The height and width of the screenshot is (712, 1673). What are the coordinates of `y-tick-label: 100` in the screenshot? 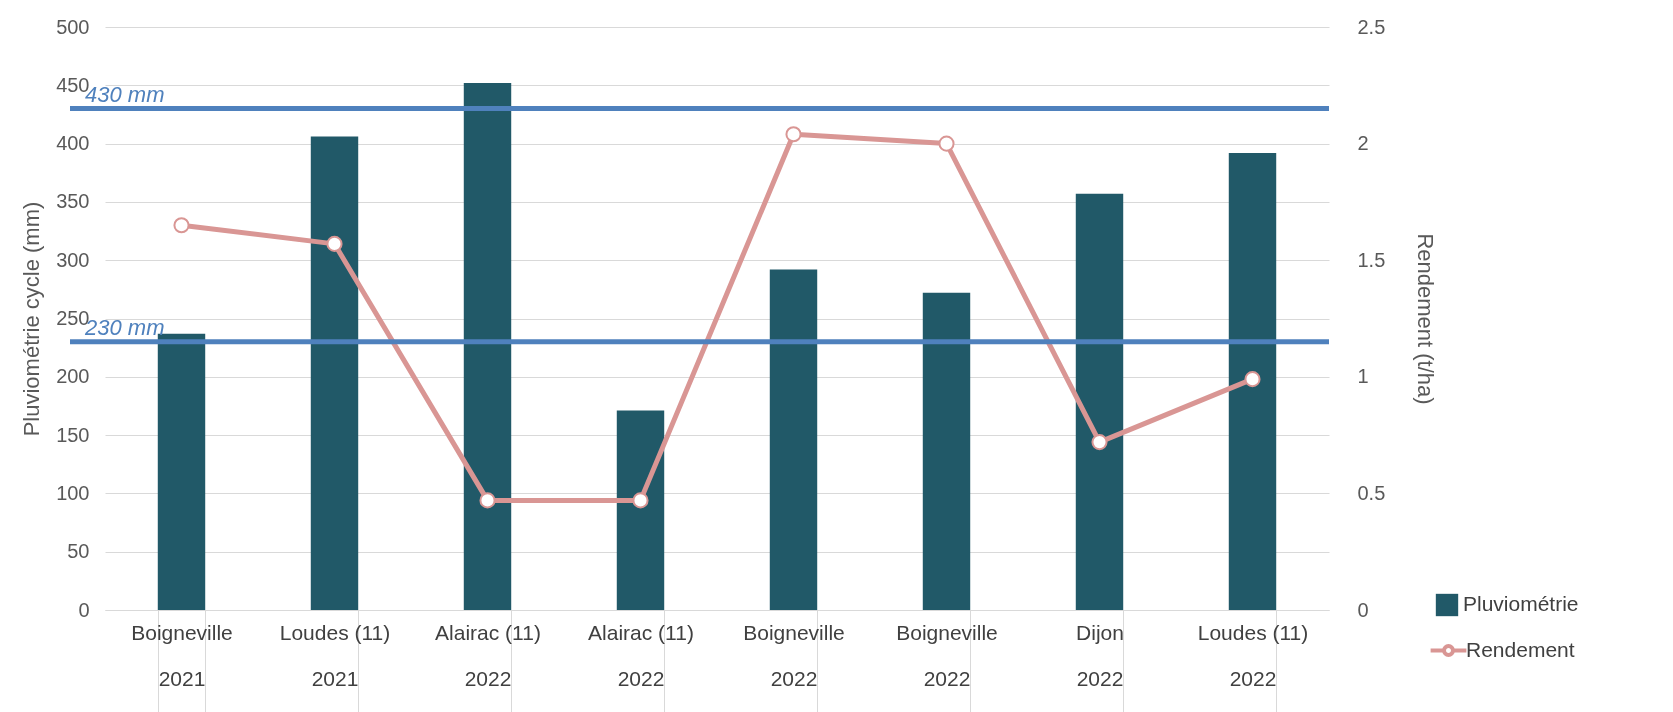 It's located at (73, 492).